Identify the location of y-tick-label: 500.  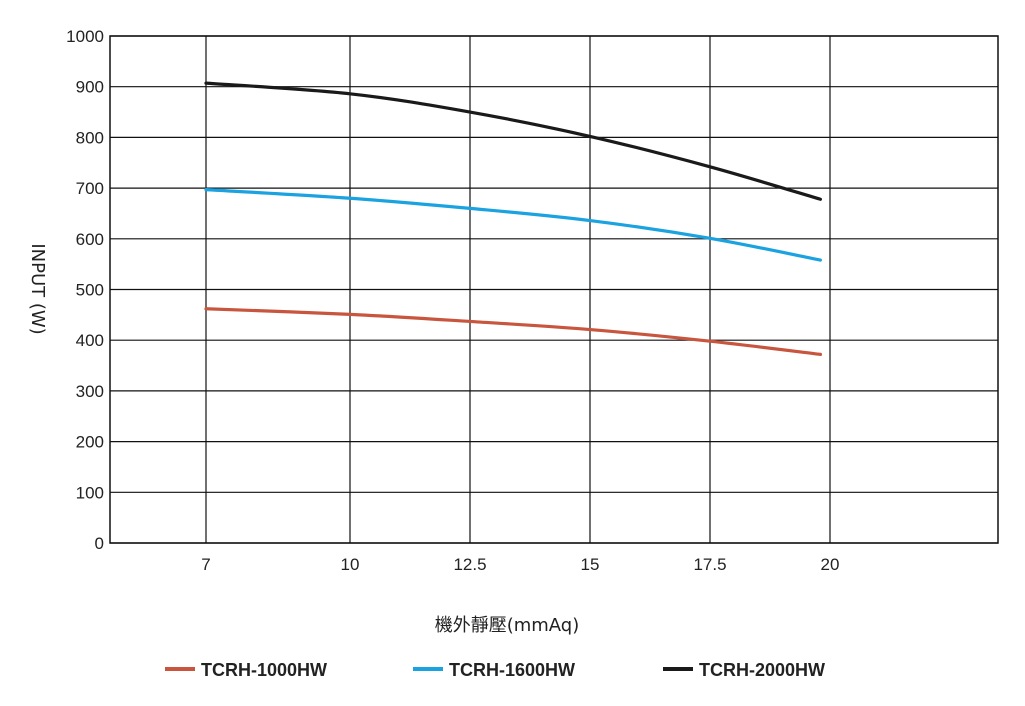
(90, 290).